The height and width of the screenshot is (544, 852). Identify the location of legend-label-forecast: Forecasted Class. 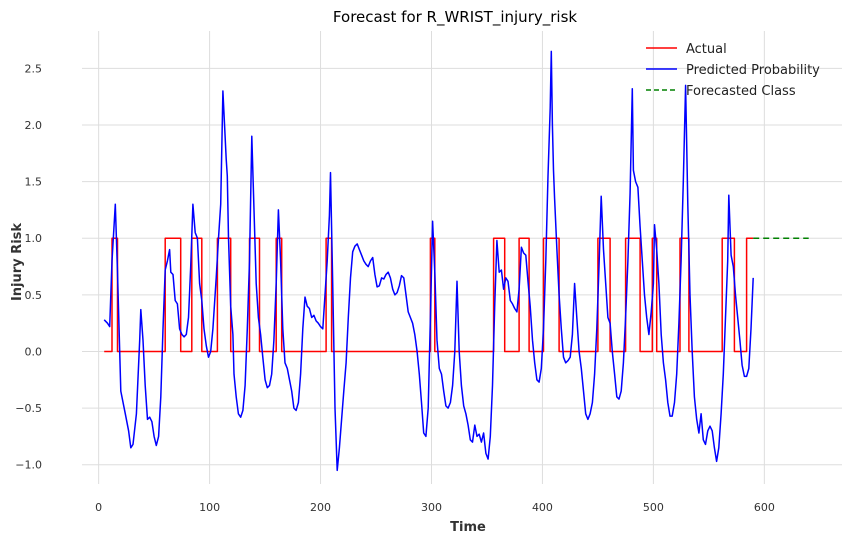
(741, 91).